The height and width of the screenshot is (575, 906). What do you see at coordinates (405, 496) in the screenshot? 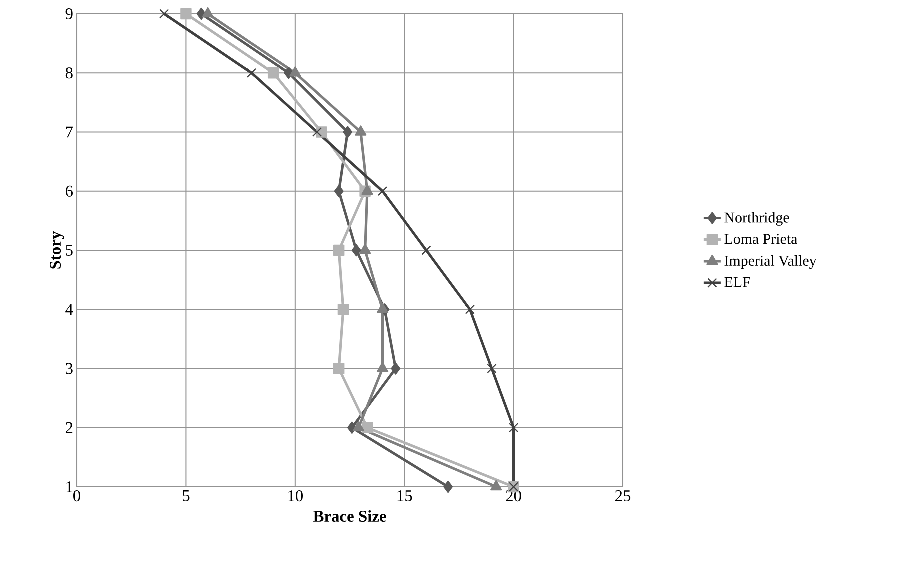
I see `x-tick-label: 15` at bounding box center [405, 496].